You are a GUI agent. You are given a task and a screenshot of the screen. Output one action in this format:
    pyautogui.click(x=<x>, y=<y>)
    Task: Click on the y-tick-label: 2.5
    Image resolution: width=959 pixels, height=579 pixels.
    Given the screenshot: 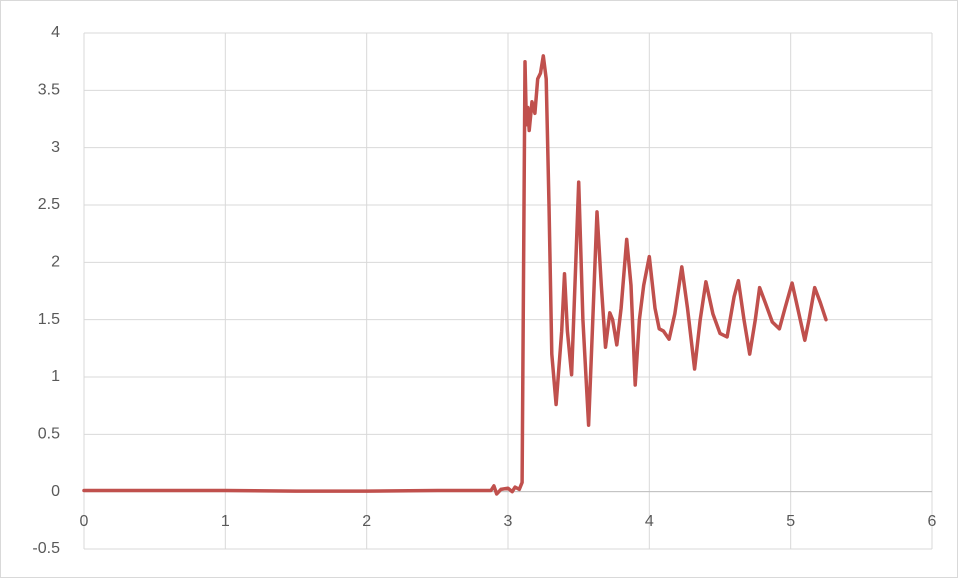 What is the action you would take?
    pyautogui.click(x=49, y=204)
    